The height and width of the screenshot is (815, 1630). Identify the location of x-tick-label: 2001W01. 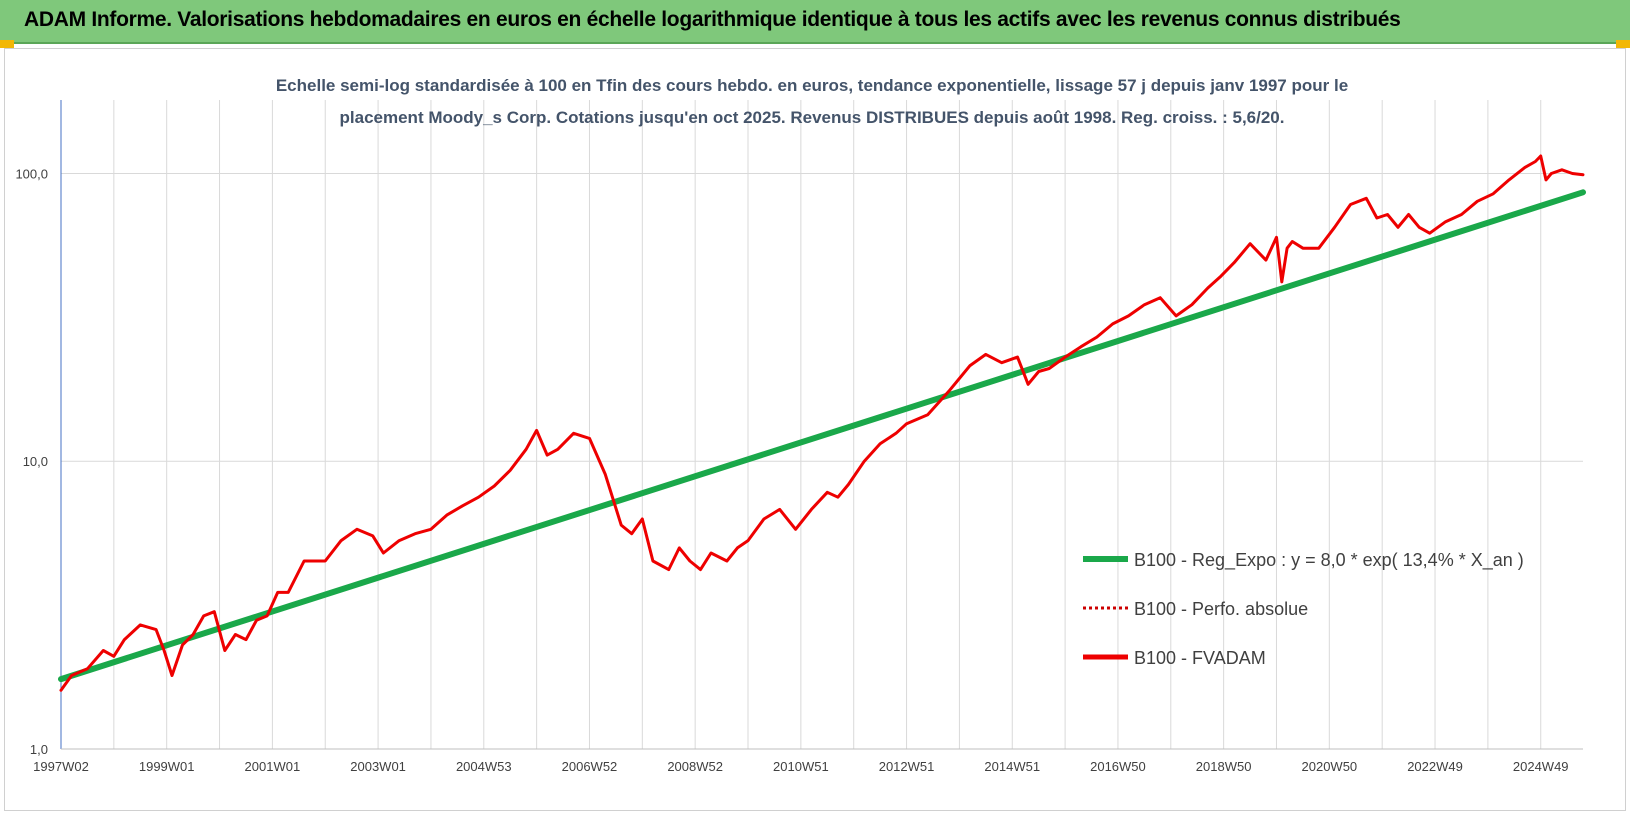
(273, 766).